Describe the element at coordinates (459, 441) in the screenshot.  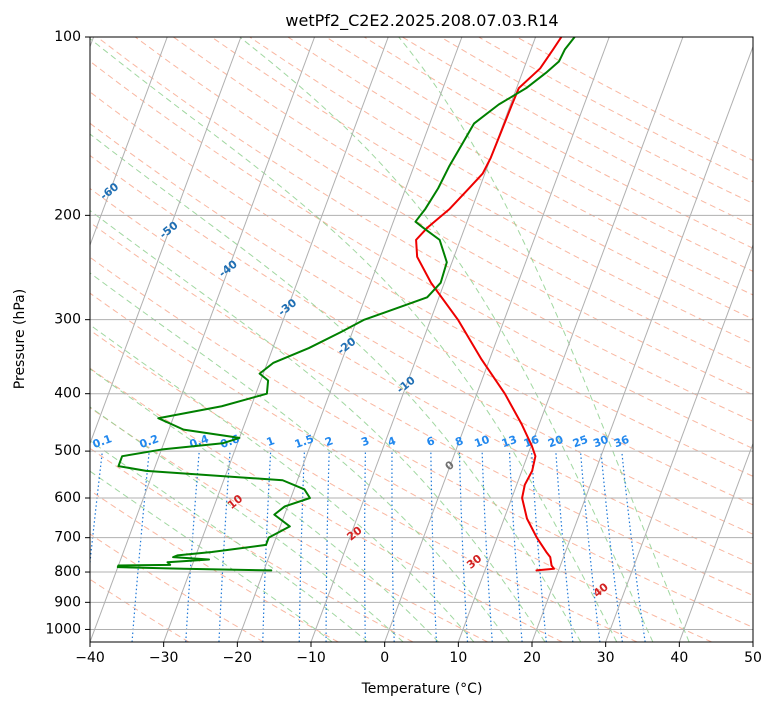
I see `mixing-ratio-label: 8` at that location.